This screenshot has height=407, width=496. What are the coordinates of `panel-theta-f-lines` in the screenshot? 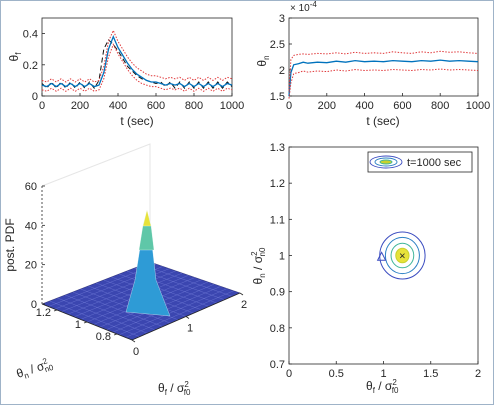 It's located at (137, 60).